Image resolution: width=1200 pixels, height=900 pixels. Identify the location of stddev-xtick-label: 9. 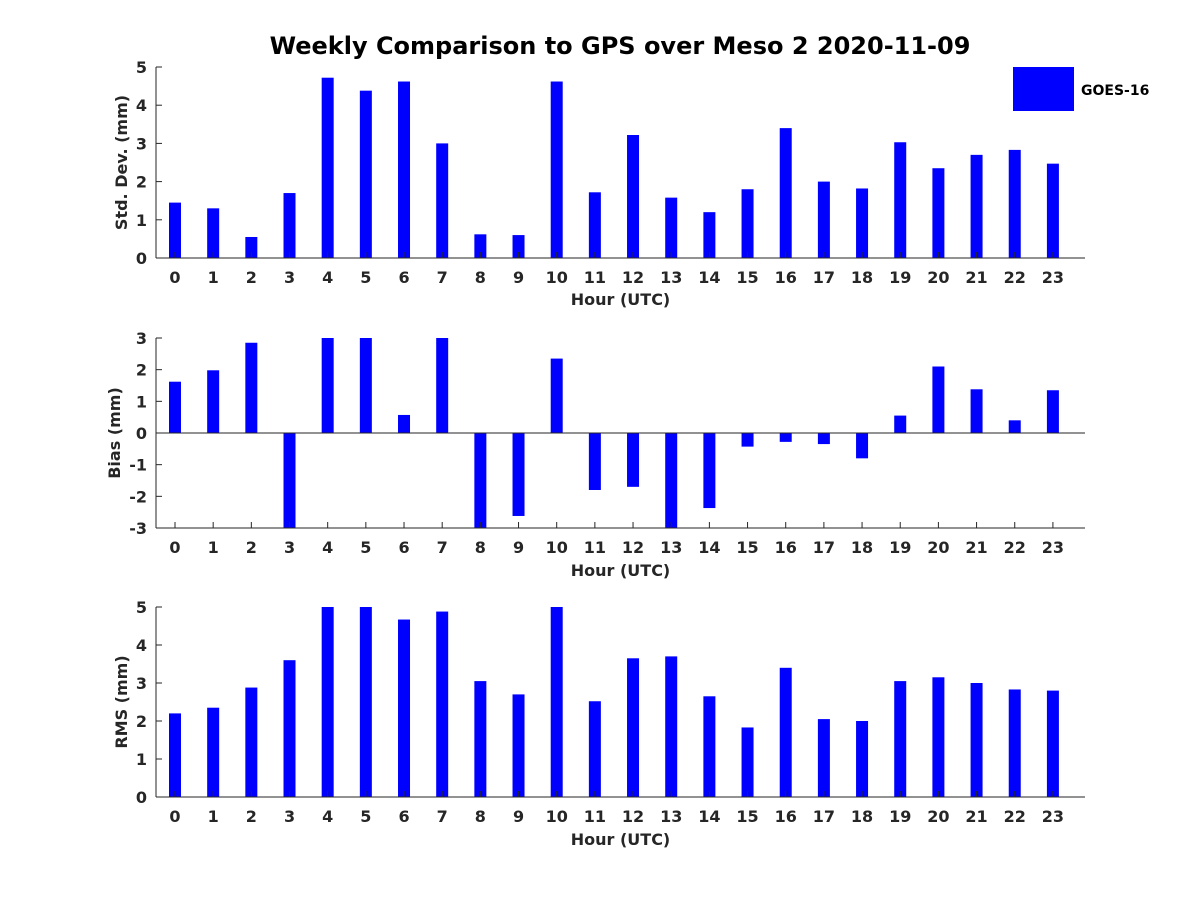
(518, 277).